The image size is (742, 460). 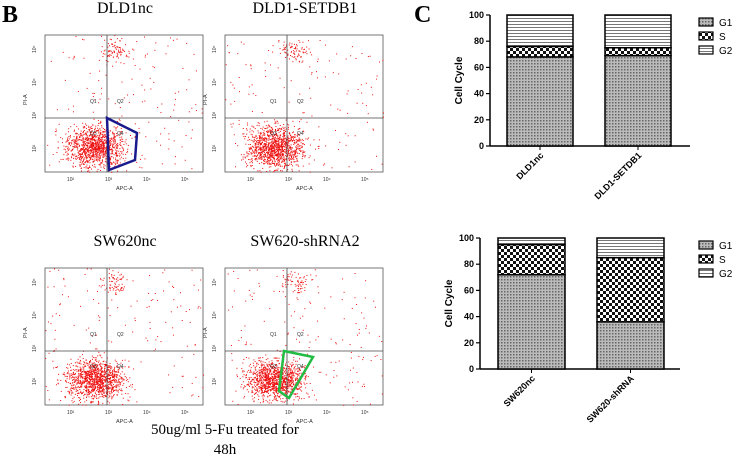 What do you see at coordinates (147, 180) in the screenshot?
I see `x-tick-label: 10⁴` at bounding box center [147, 180].